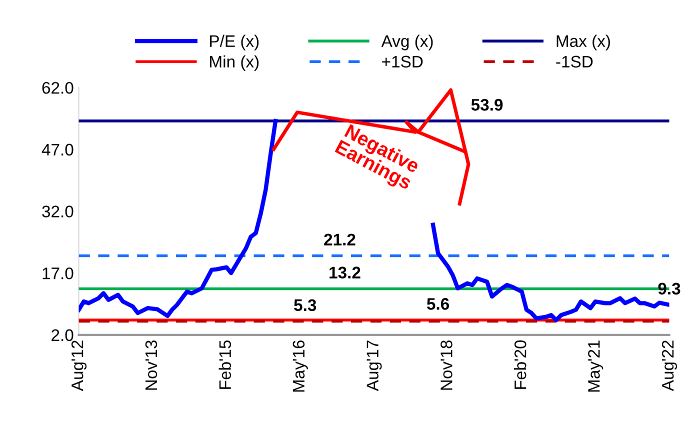 The height and width of the screenshot is (425, 685). Describe the element at coordinates (374, 366) in the screenshot. I see `x-tick-label: Aug'17` at that location.